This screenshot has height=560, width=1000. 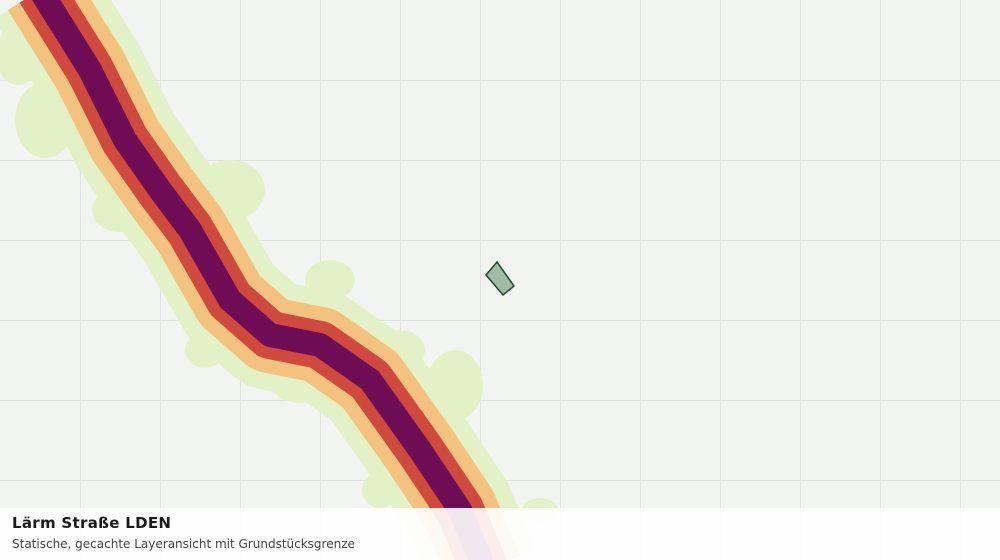 What do you see at coordinates (92, 523) in the screenshot?
I see `layer-title: Lärm Straße LDEN` at bounding box center [92, 523].